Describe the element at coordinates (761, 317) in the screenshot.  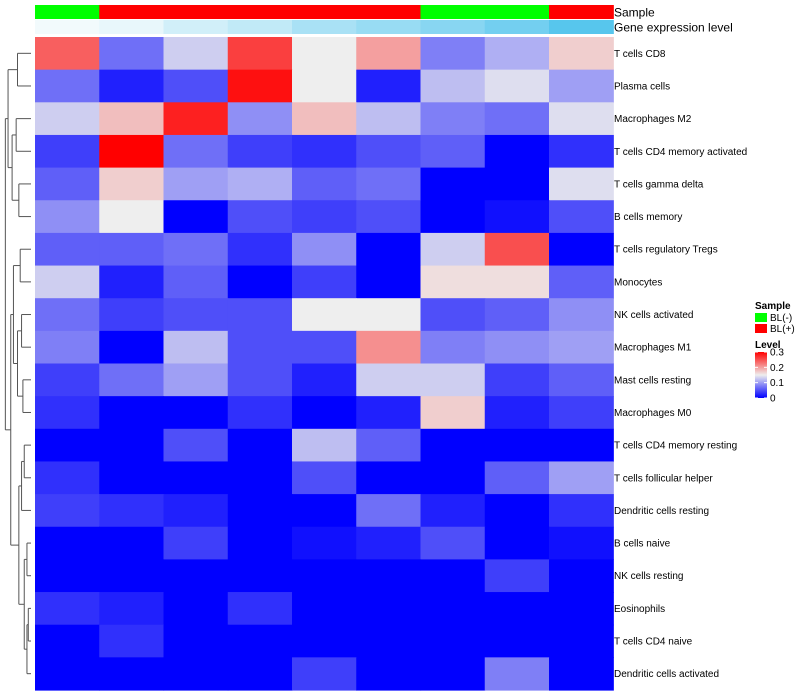
I see `legend-swatch-bl-neg` at that location.